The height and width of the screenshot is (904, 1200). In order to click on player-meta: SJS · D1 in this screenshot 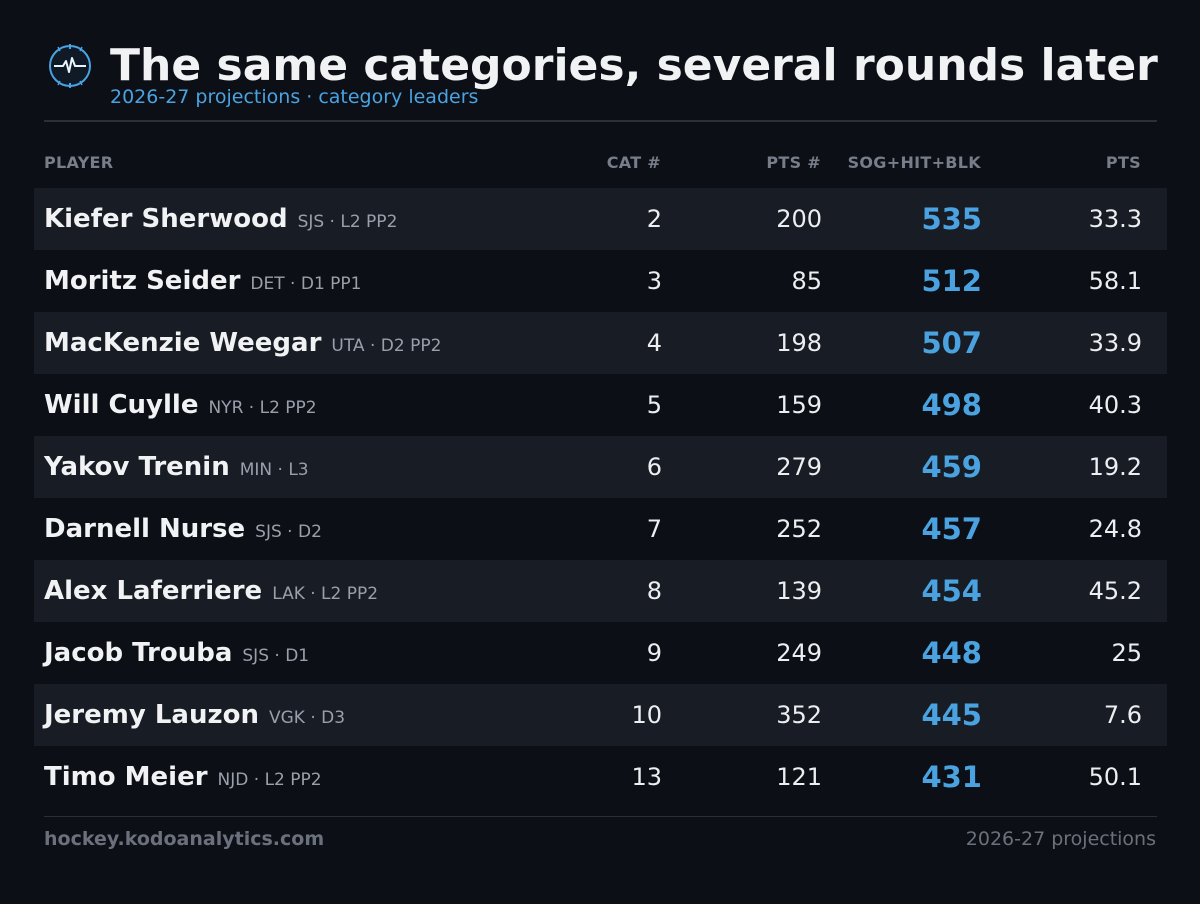, I will do `click(276, 656)`.